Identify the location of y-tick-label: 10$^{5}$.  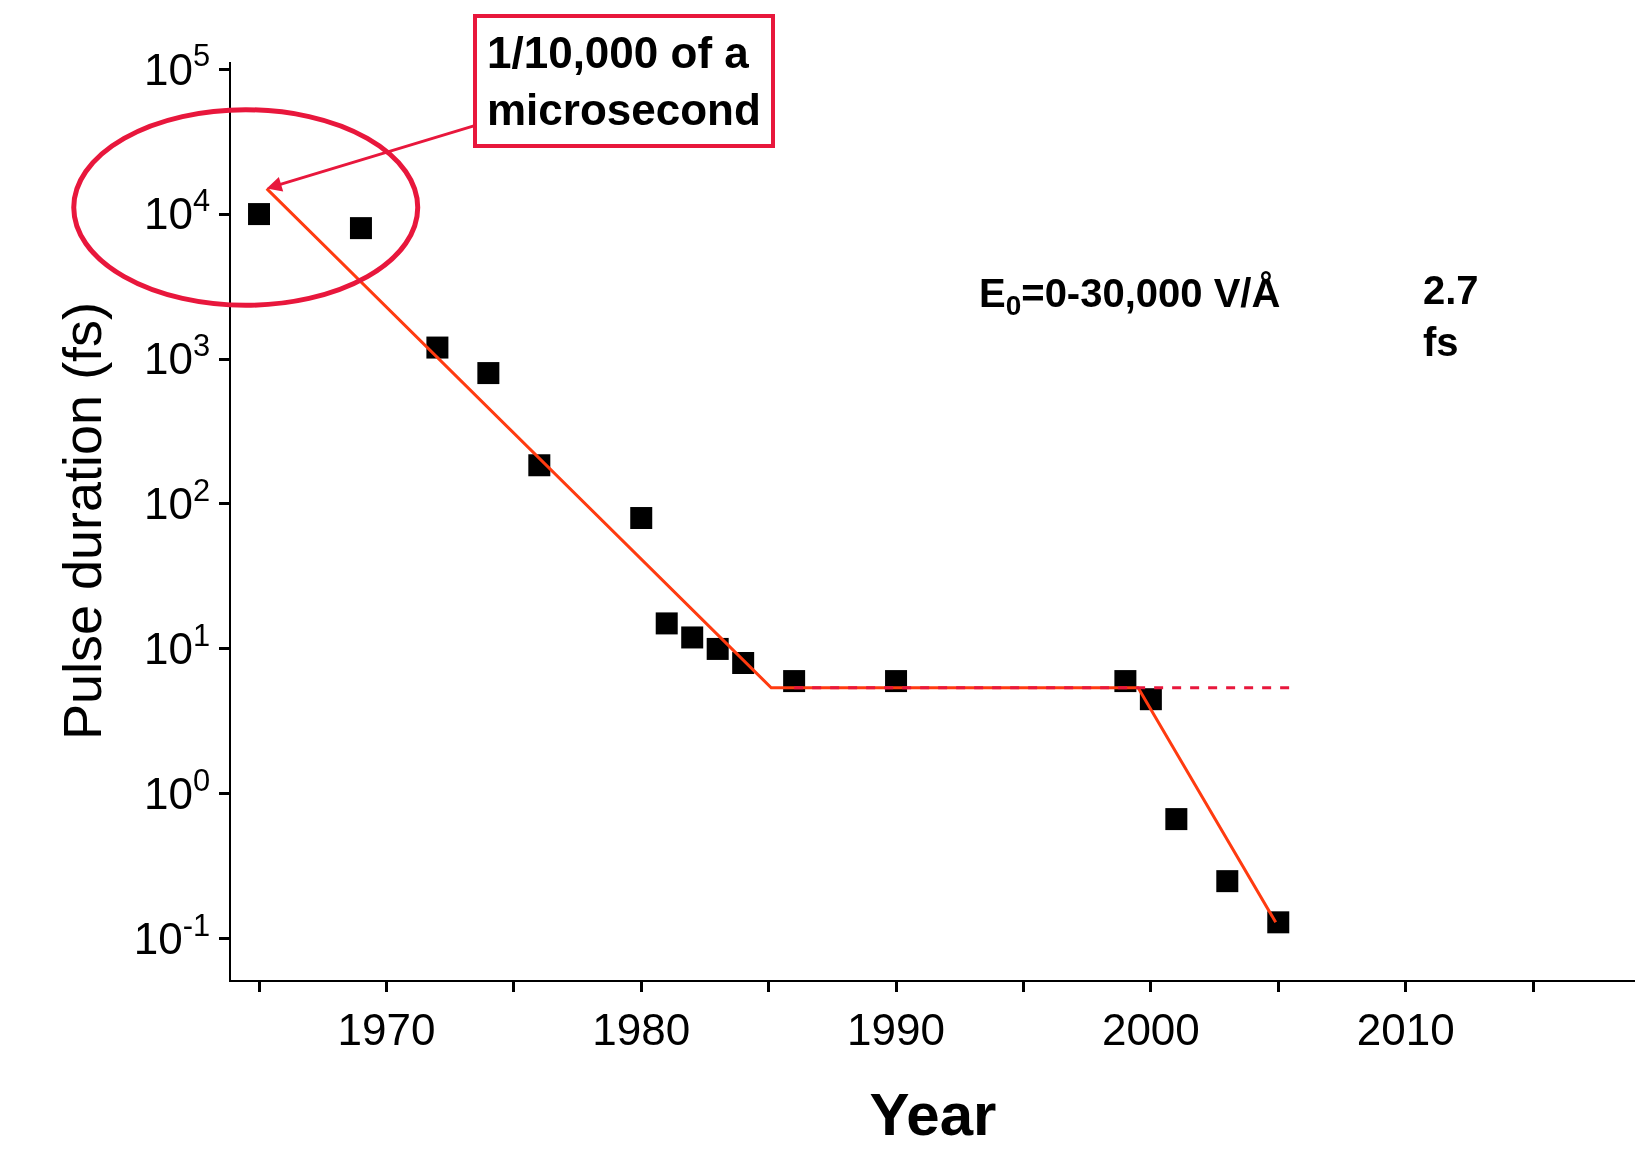
(177, 66).